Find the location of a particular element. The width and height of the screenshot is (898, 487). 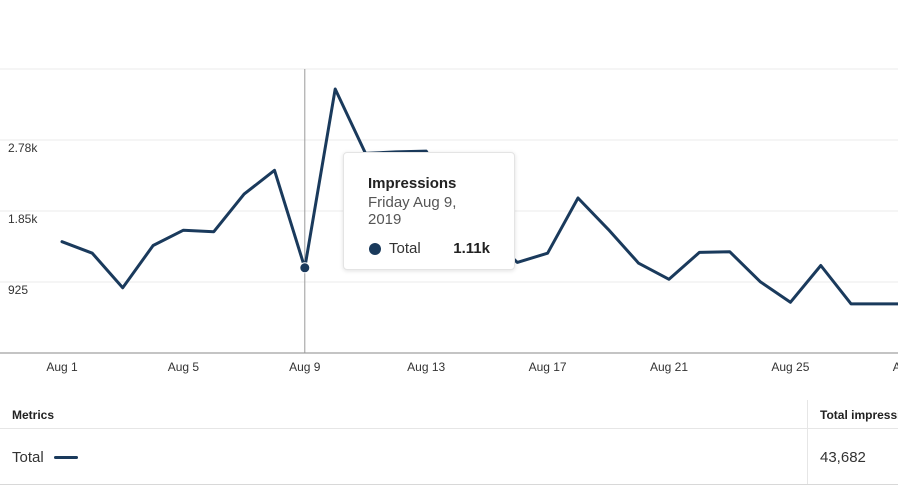

table-row: Total 43,682 is located at coordinates (449, 457).